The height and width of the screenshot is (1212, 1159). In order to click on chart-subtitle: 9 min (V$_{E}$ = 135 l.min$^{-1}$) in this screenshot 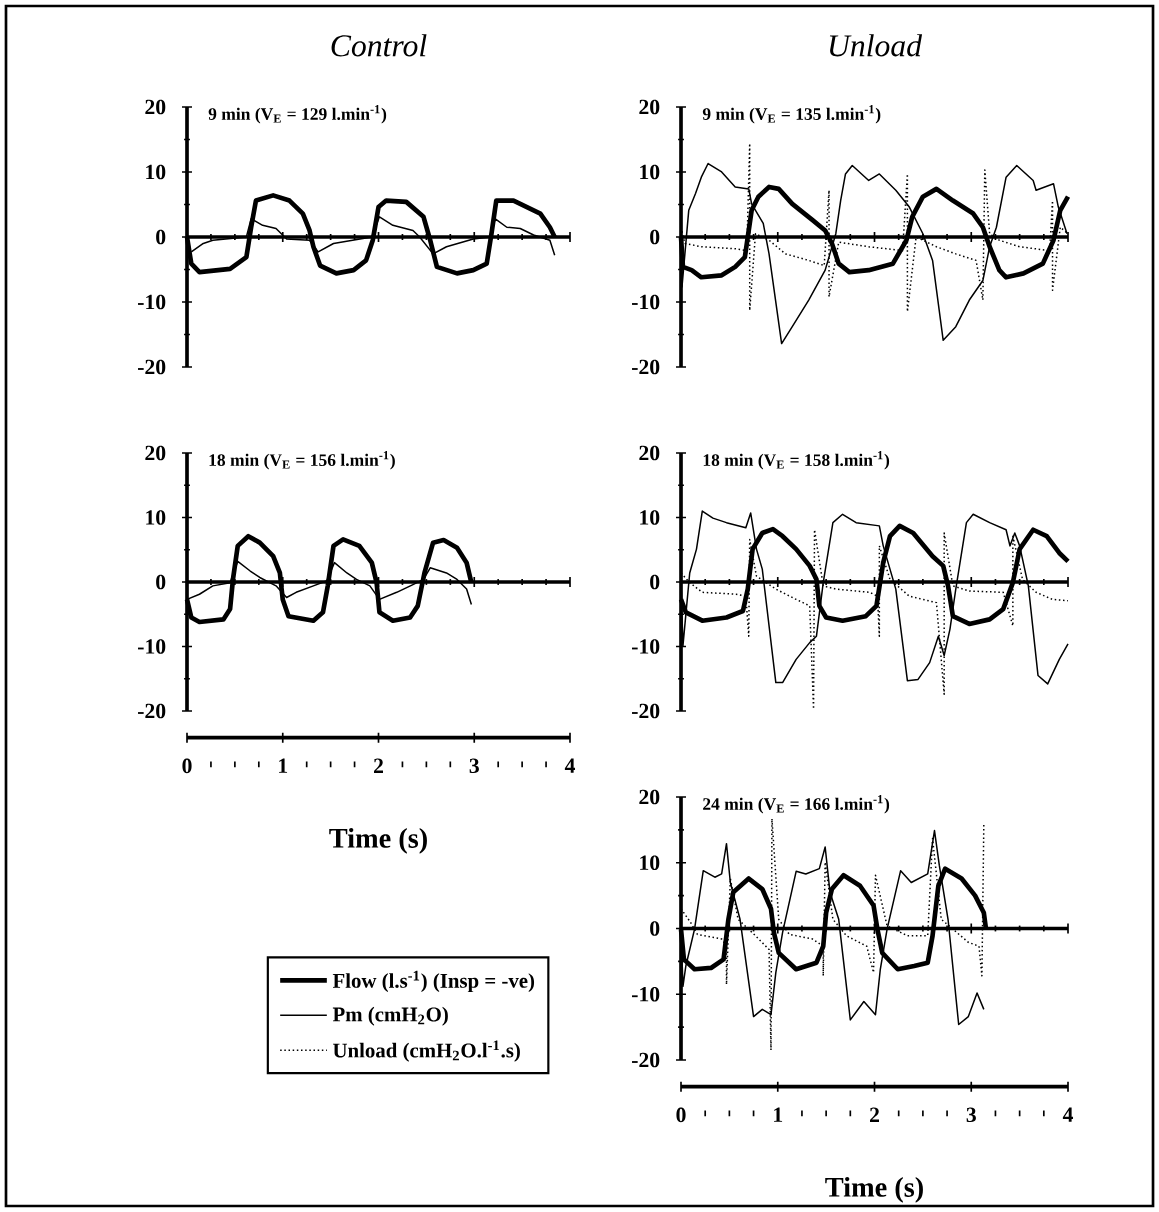, I will do `click(791, 114)`.